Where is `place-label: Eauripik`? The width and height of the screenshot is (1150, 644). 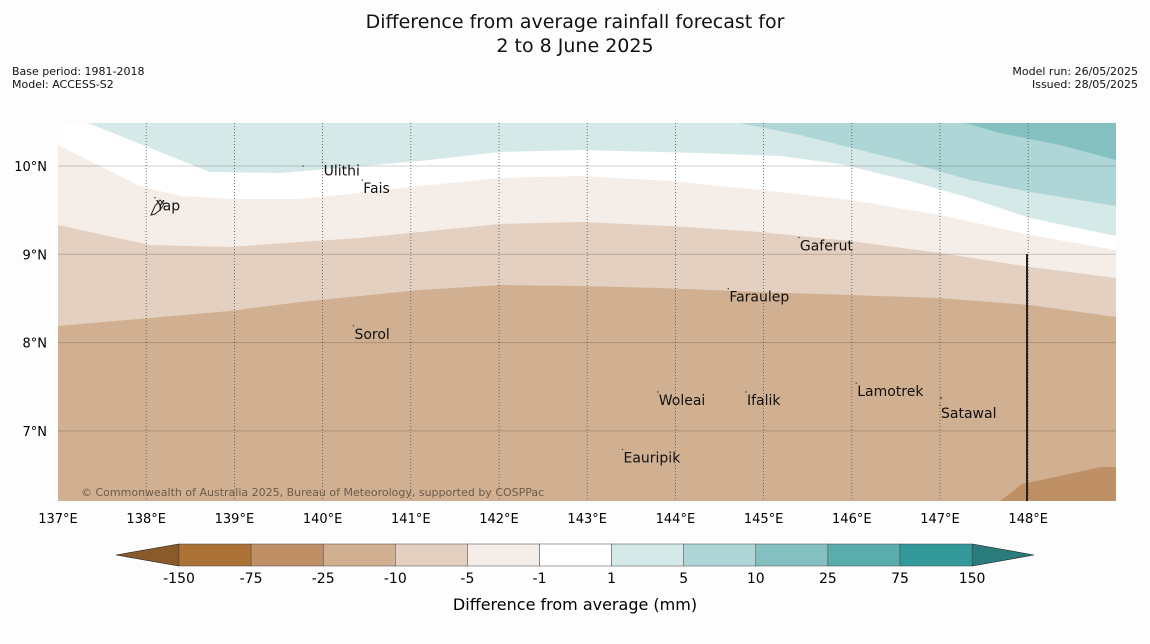
place-label: Eauripik is located at coordinates (652, 458).